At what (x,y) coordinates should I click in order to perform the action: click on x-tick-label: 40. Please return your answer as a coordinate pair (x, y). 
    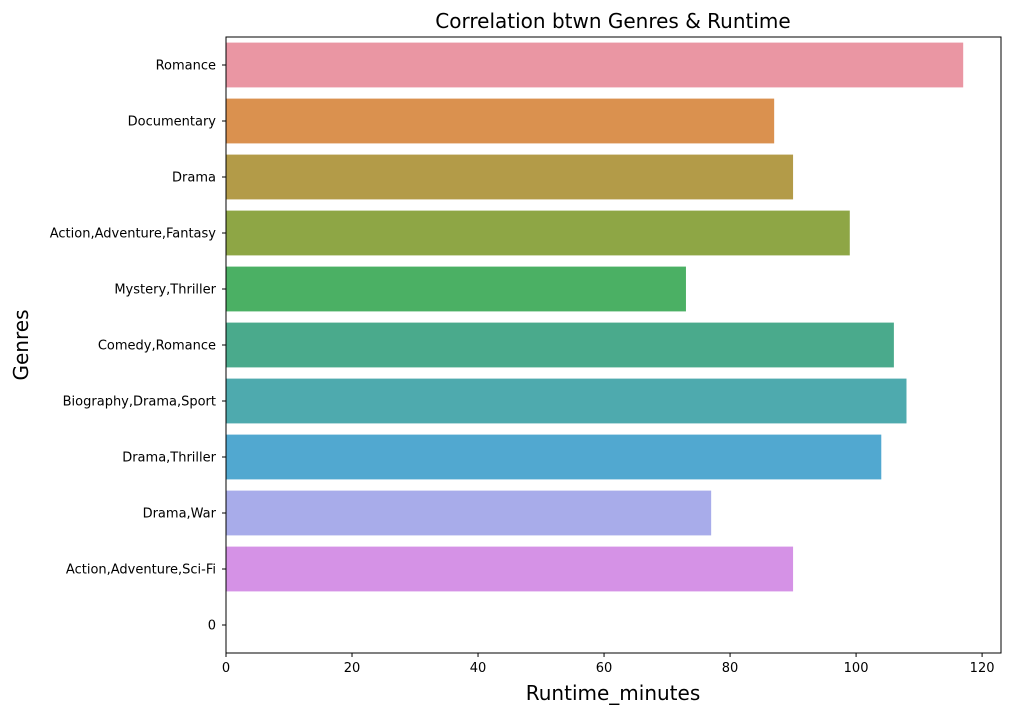
    Looking at the image, I should click on (478, 668).